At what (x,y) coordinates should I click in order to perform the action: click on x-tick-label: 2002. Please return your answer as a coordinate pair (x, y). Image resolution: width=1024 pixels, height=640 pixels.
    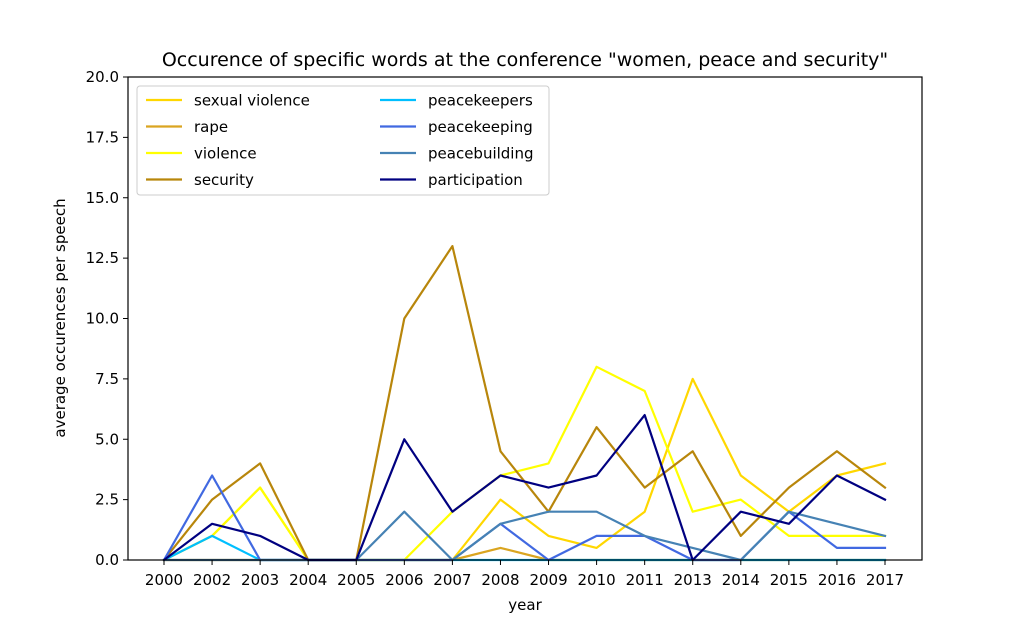
    Looking at the image, I should click on (212, 580).